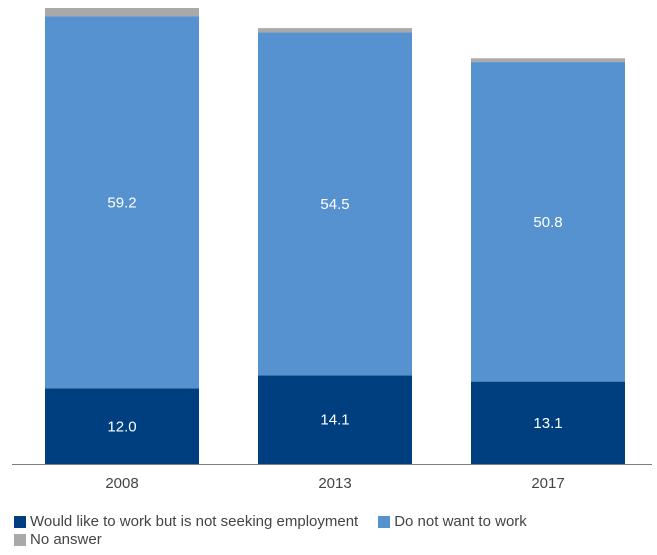  Describe the element at coordinates (20, 522) in the screenshot. I see `legend-swatch-would-like-to-work` at that location.